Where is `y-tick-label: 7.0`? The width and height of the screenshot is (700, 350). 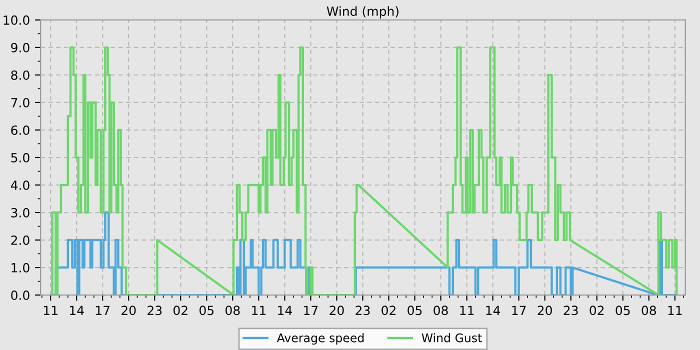
y-tick-label: 7.0 is located at coordinates (20, 103).